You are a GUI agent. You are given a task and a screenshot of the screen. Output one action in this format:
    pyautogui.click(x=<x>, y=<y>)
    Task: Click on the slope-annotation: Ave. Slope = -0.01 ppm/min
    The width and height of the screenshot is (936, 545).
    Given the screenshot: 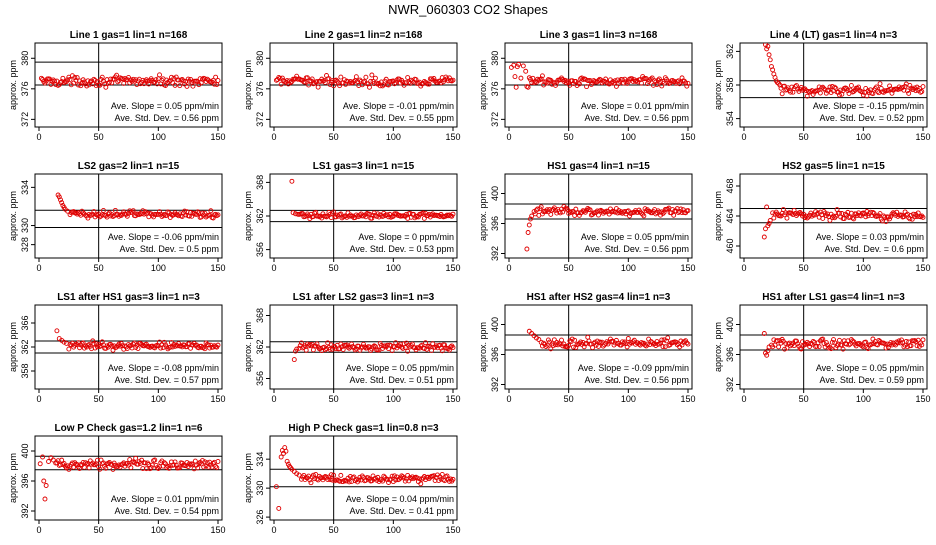 What is the action you would take?
    pyautogui.click(x=398, y=106)
    